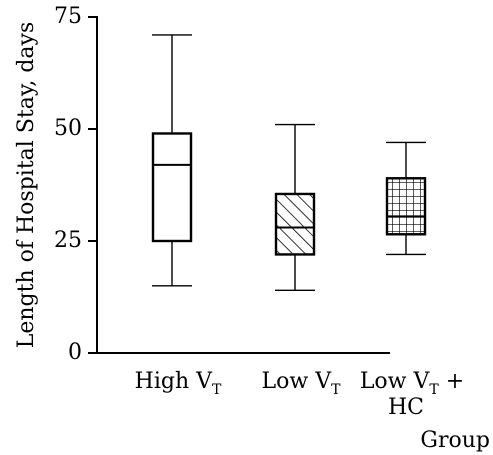 This screenshot has height=455, width=493. Describe the element at coordinates (75, 184) in the screenshot. I see `y-axis-ticks: 0 25 50 75` at that location.